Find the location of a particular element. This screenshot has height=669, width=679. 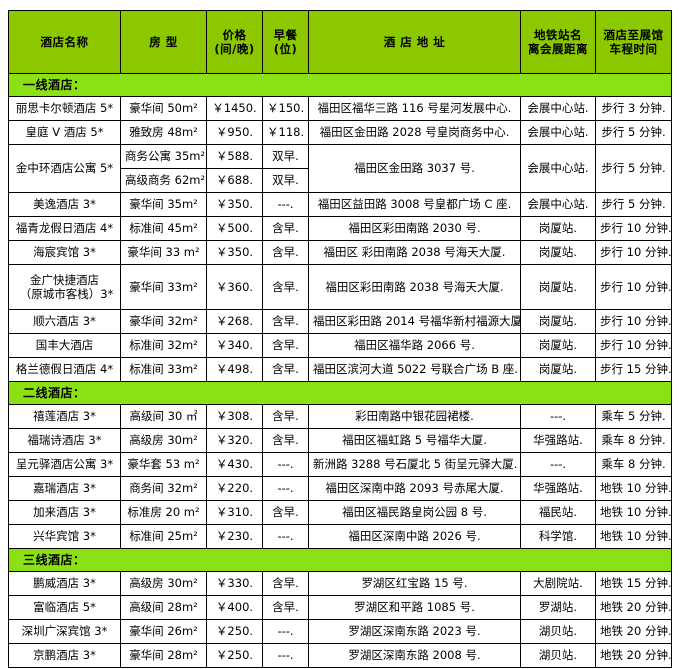

hotel-address-cell: 福田区深南中路 2093 号赤尾大厦. is located at coordinates (414, 488).